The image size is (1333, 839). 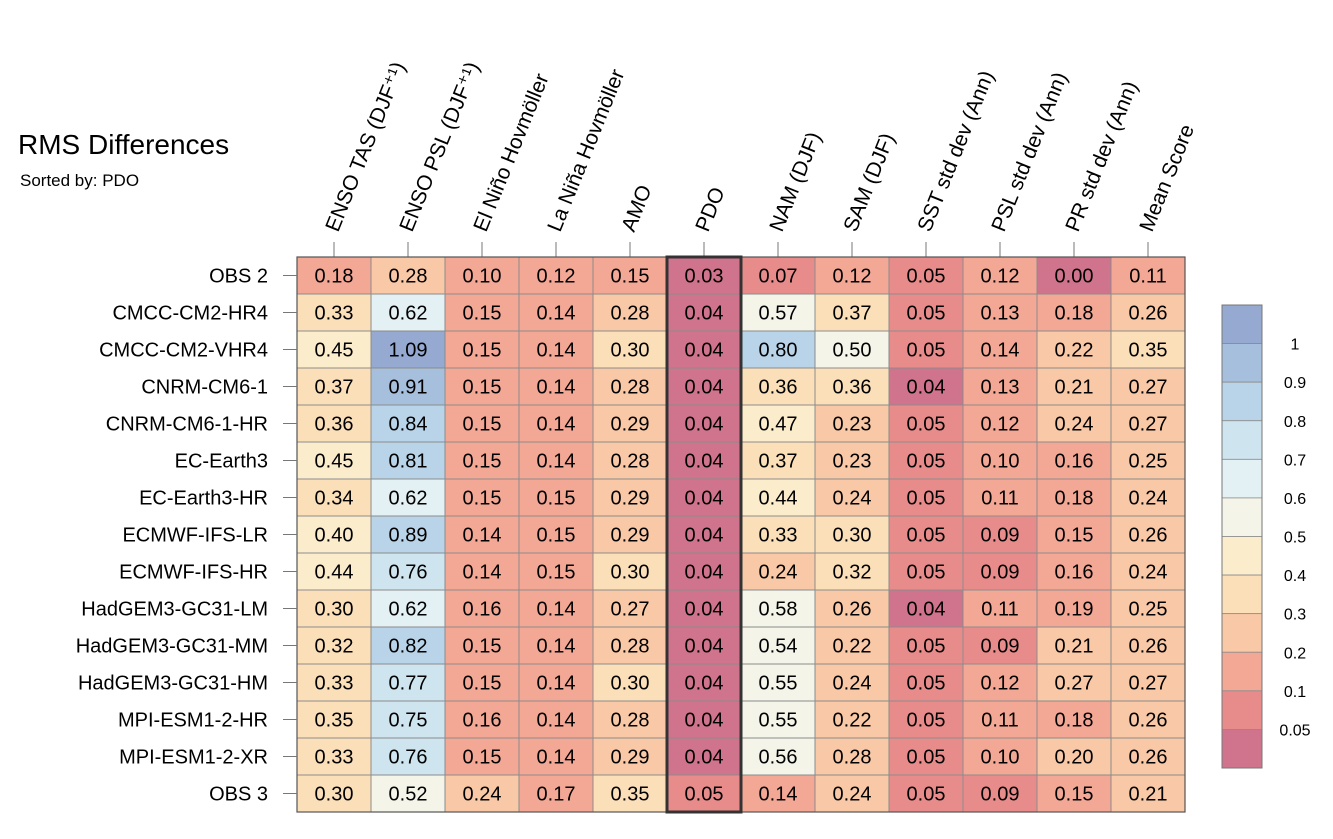 I want to click on cell-value-label: 0.03, so click(x=704, y=277).